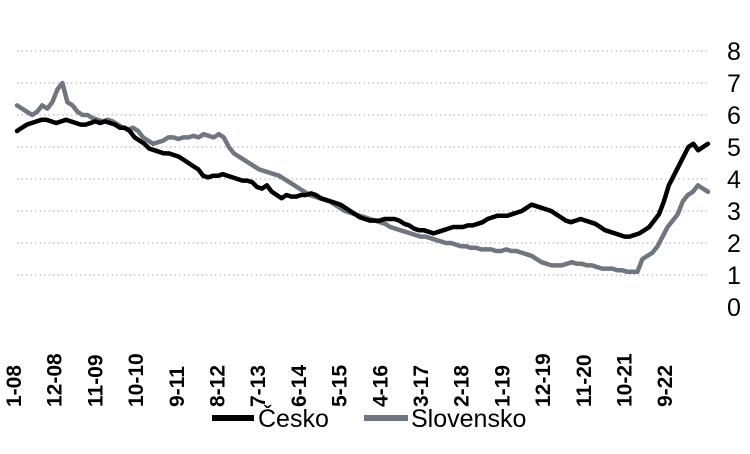 The image size is (750, 454). What do you see at coordinates (734, 116) in the screenshot?
I see `y-tick-label: 6` at bounding box center [734, 116].